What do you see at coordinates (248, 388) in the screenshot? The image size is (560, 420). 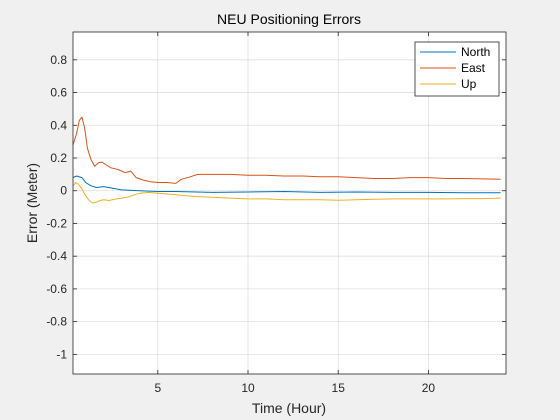 I see `x-tick-label: 10` at bounding box center [248, 388].